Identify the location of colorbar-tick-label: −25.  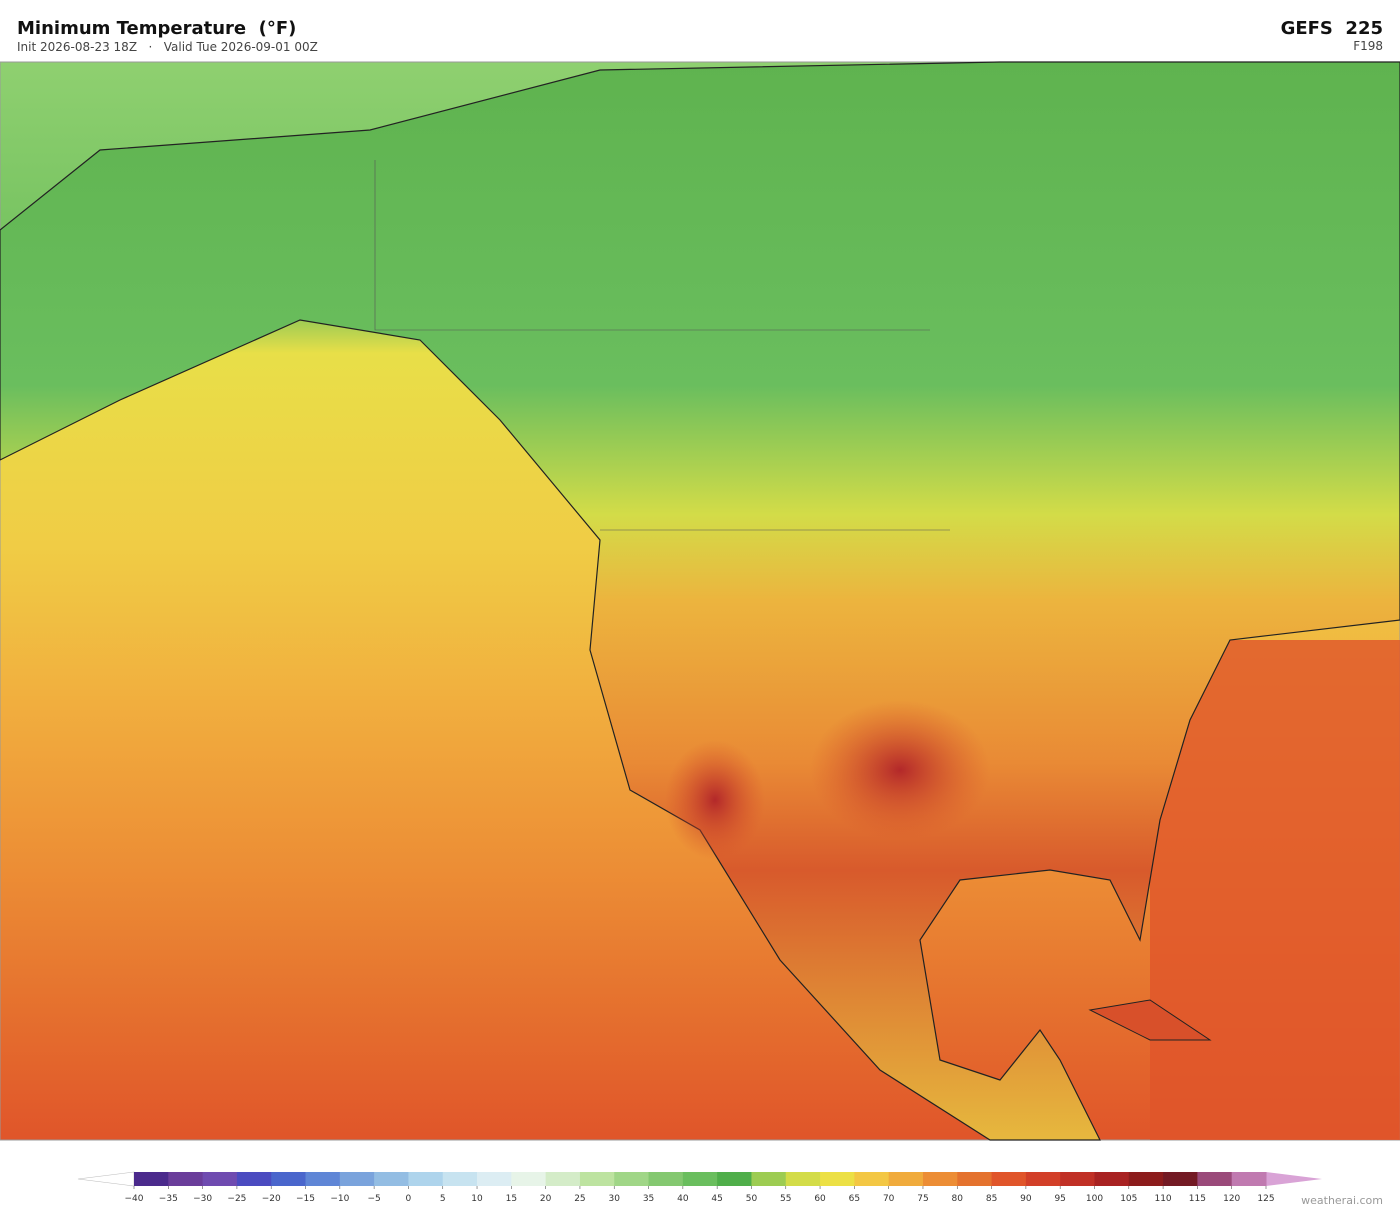
(236, 1199).